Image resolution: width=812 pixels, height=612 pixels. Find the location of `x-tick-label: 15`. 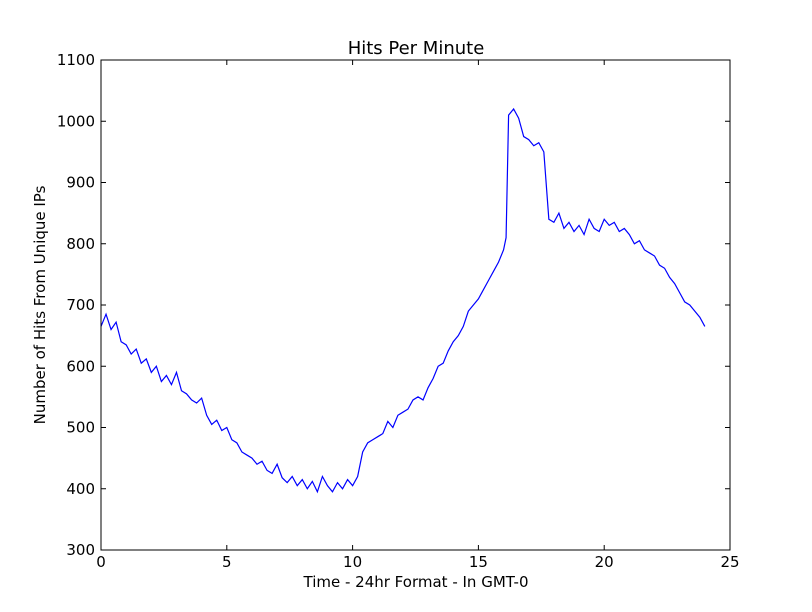

x-tick-label: 15 is located at coordinates (478, 562).